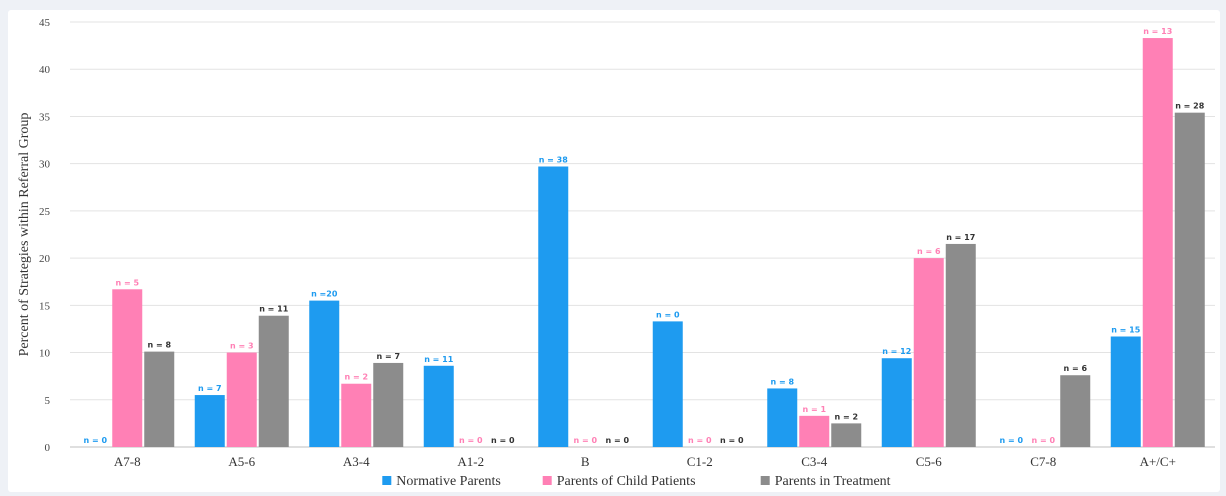 The height and width of the screenshot is (496, 1226). What do you see at coordinates (45, 212) in the screenshot?
I see `y-tick-label: 25` at bounding box center [45, 212].